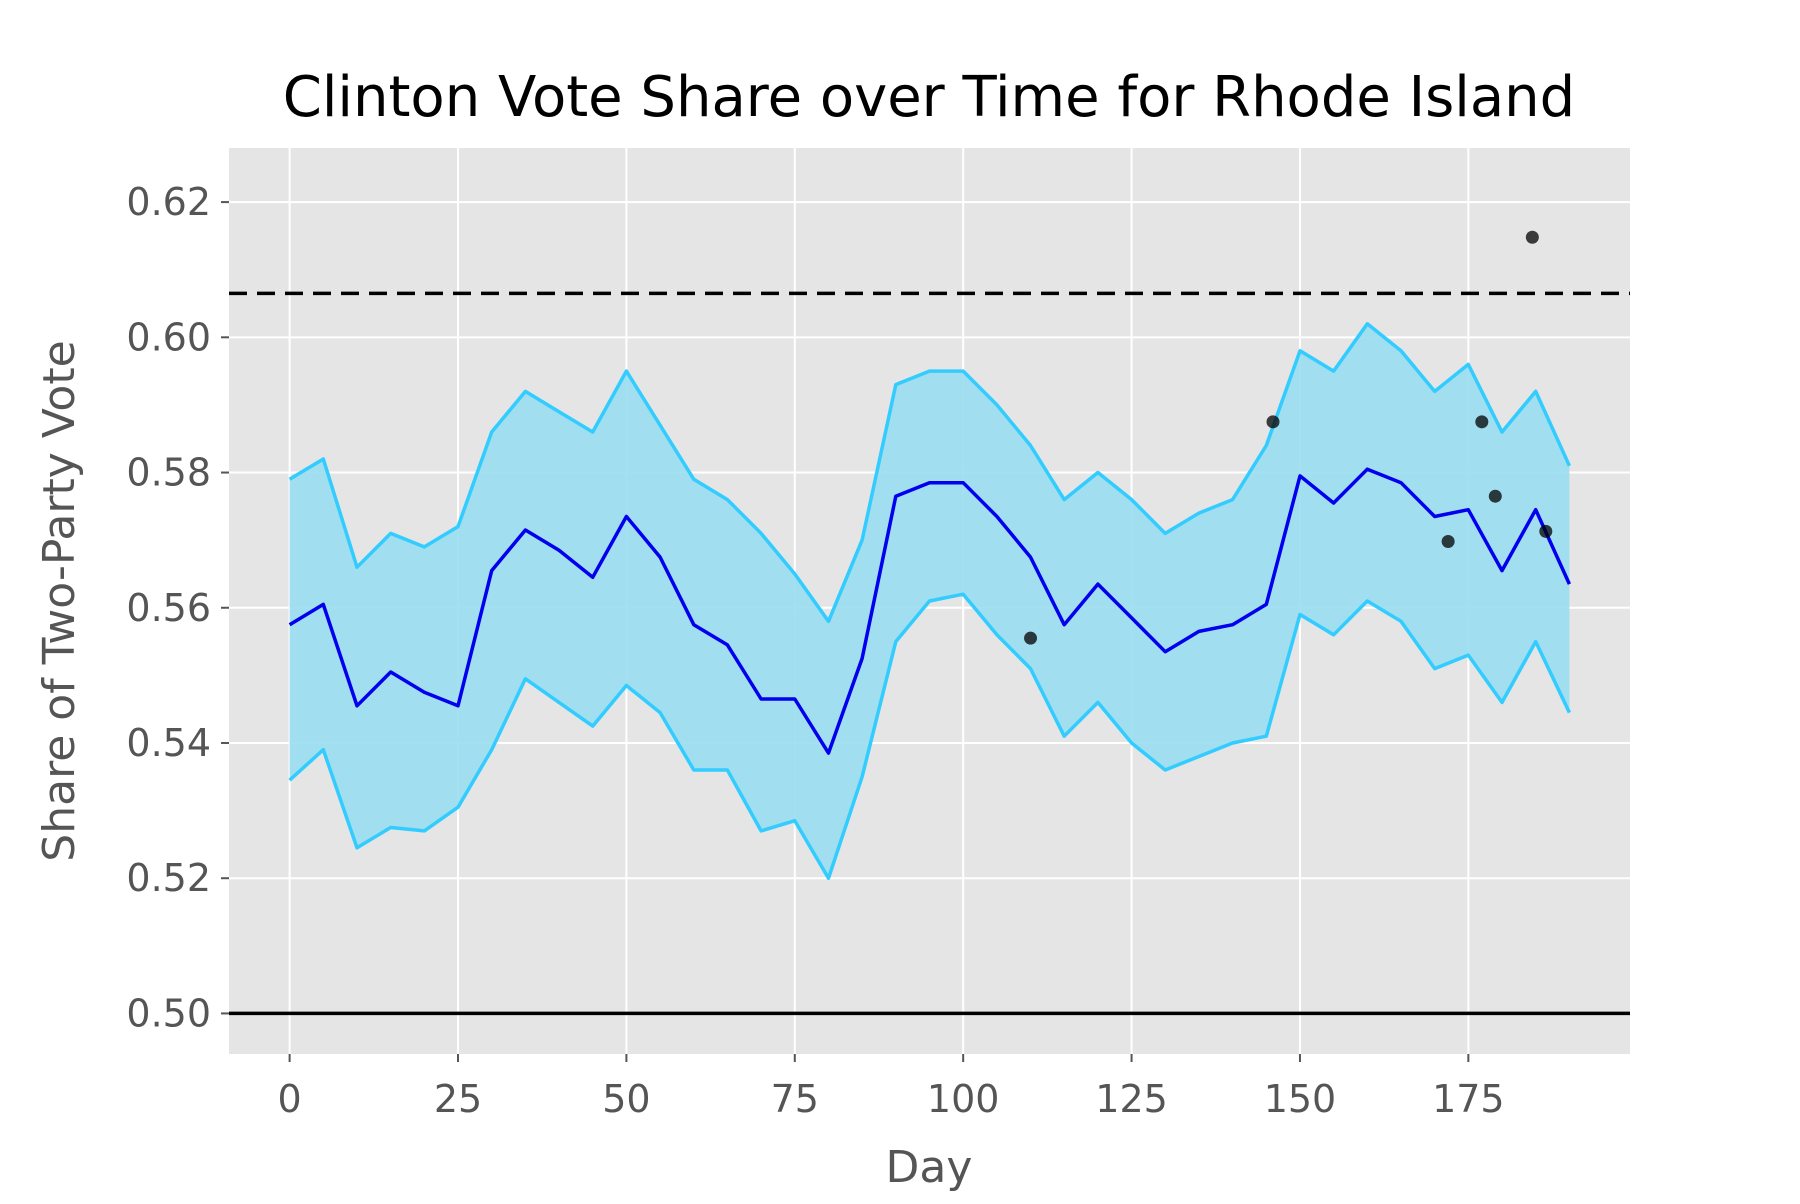  What do you see at coordinates (626, 1099) in the screenshot?
I see `x-tick-label: 50` at bounding box center [626, 1099].